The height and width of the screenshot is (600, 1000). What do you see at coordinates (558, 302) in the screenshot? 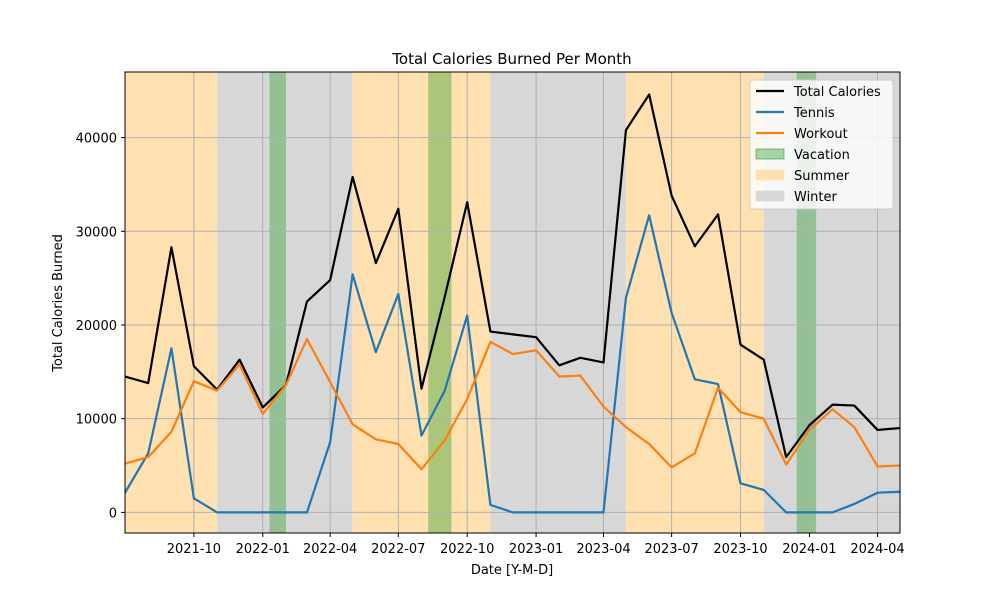
I see `region-winter` at bounding box center [558, 302].